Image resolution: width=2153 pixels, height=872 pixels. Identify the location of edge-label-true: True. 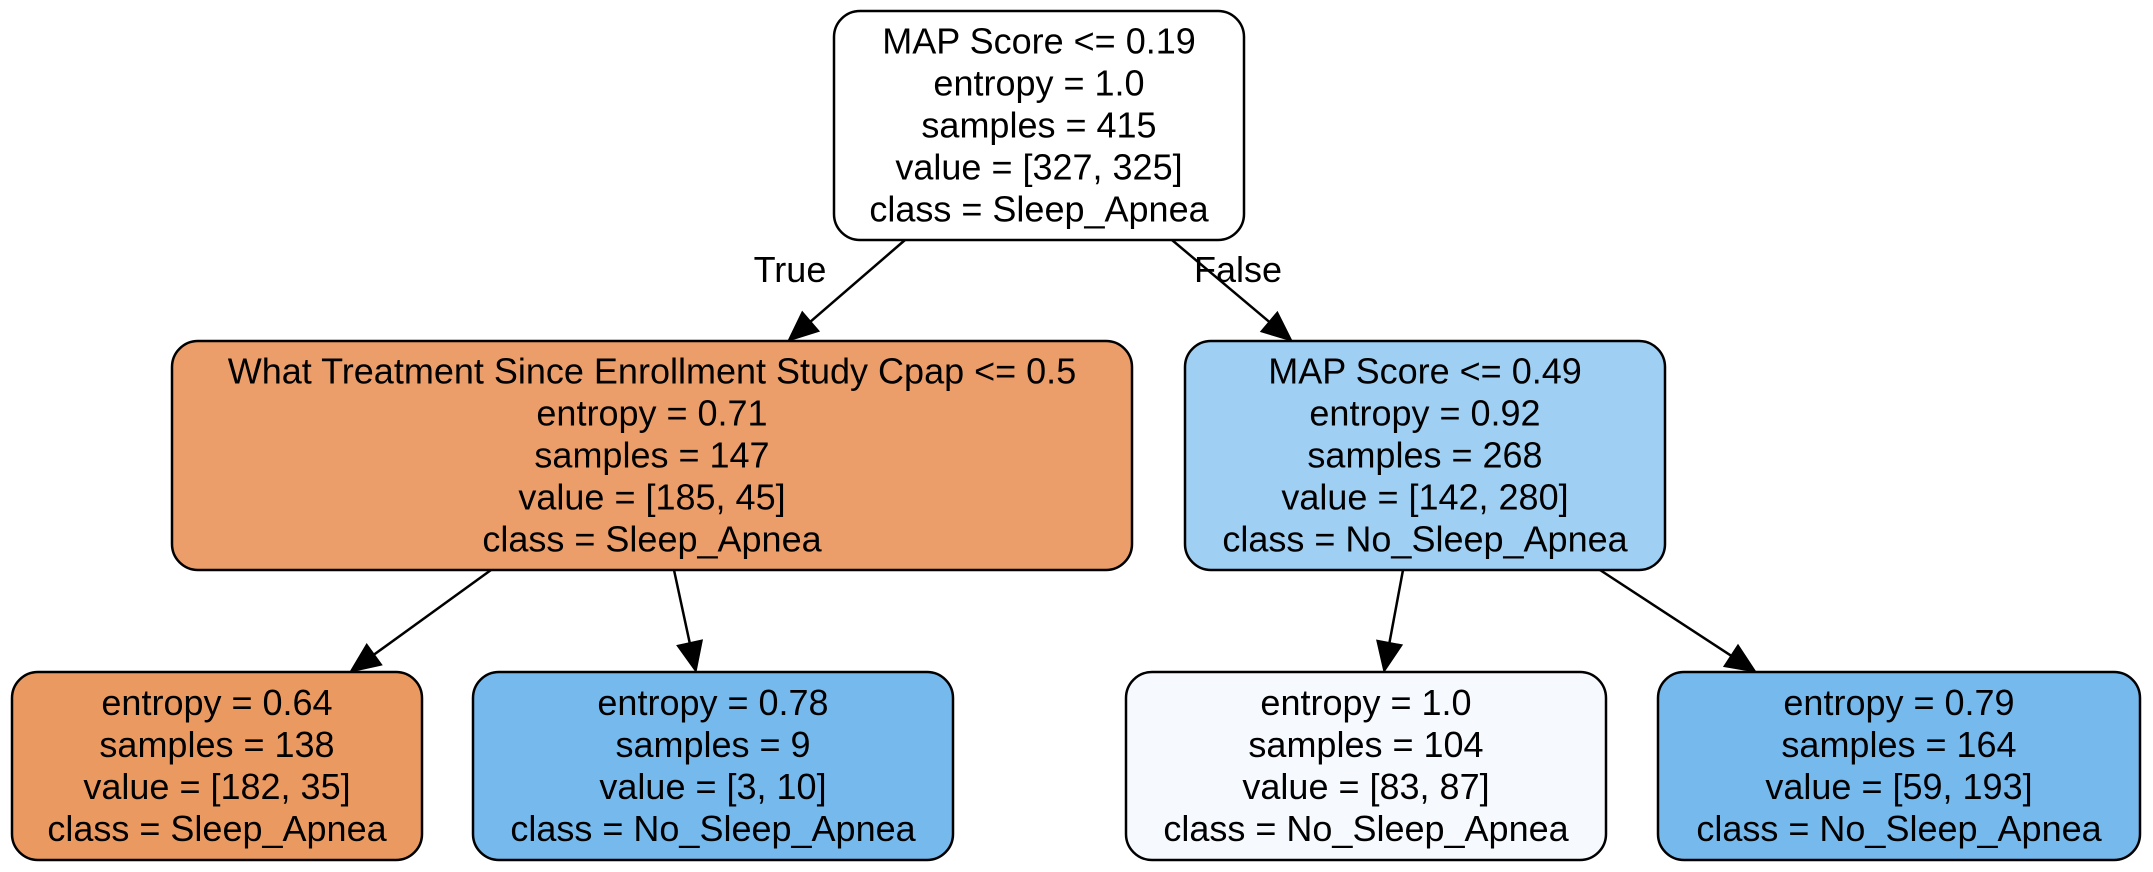
(790, 269).